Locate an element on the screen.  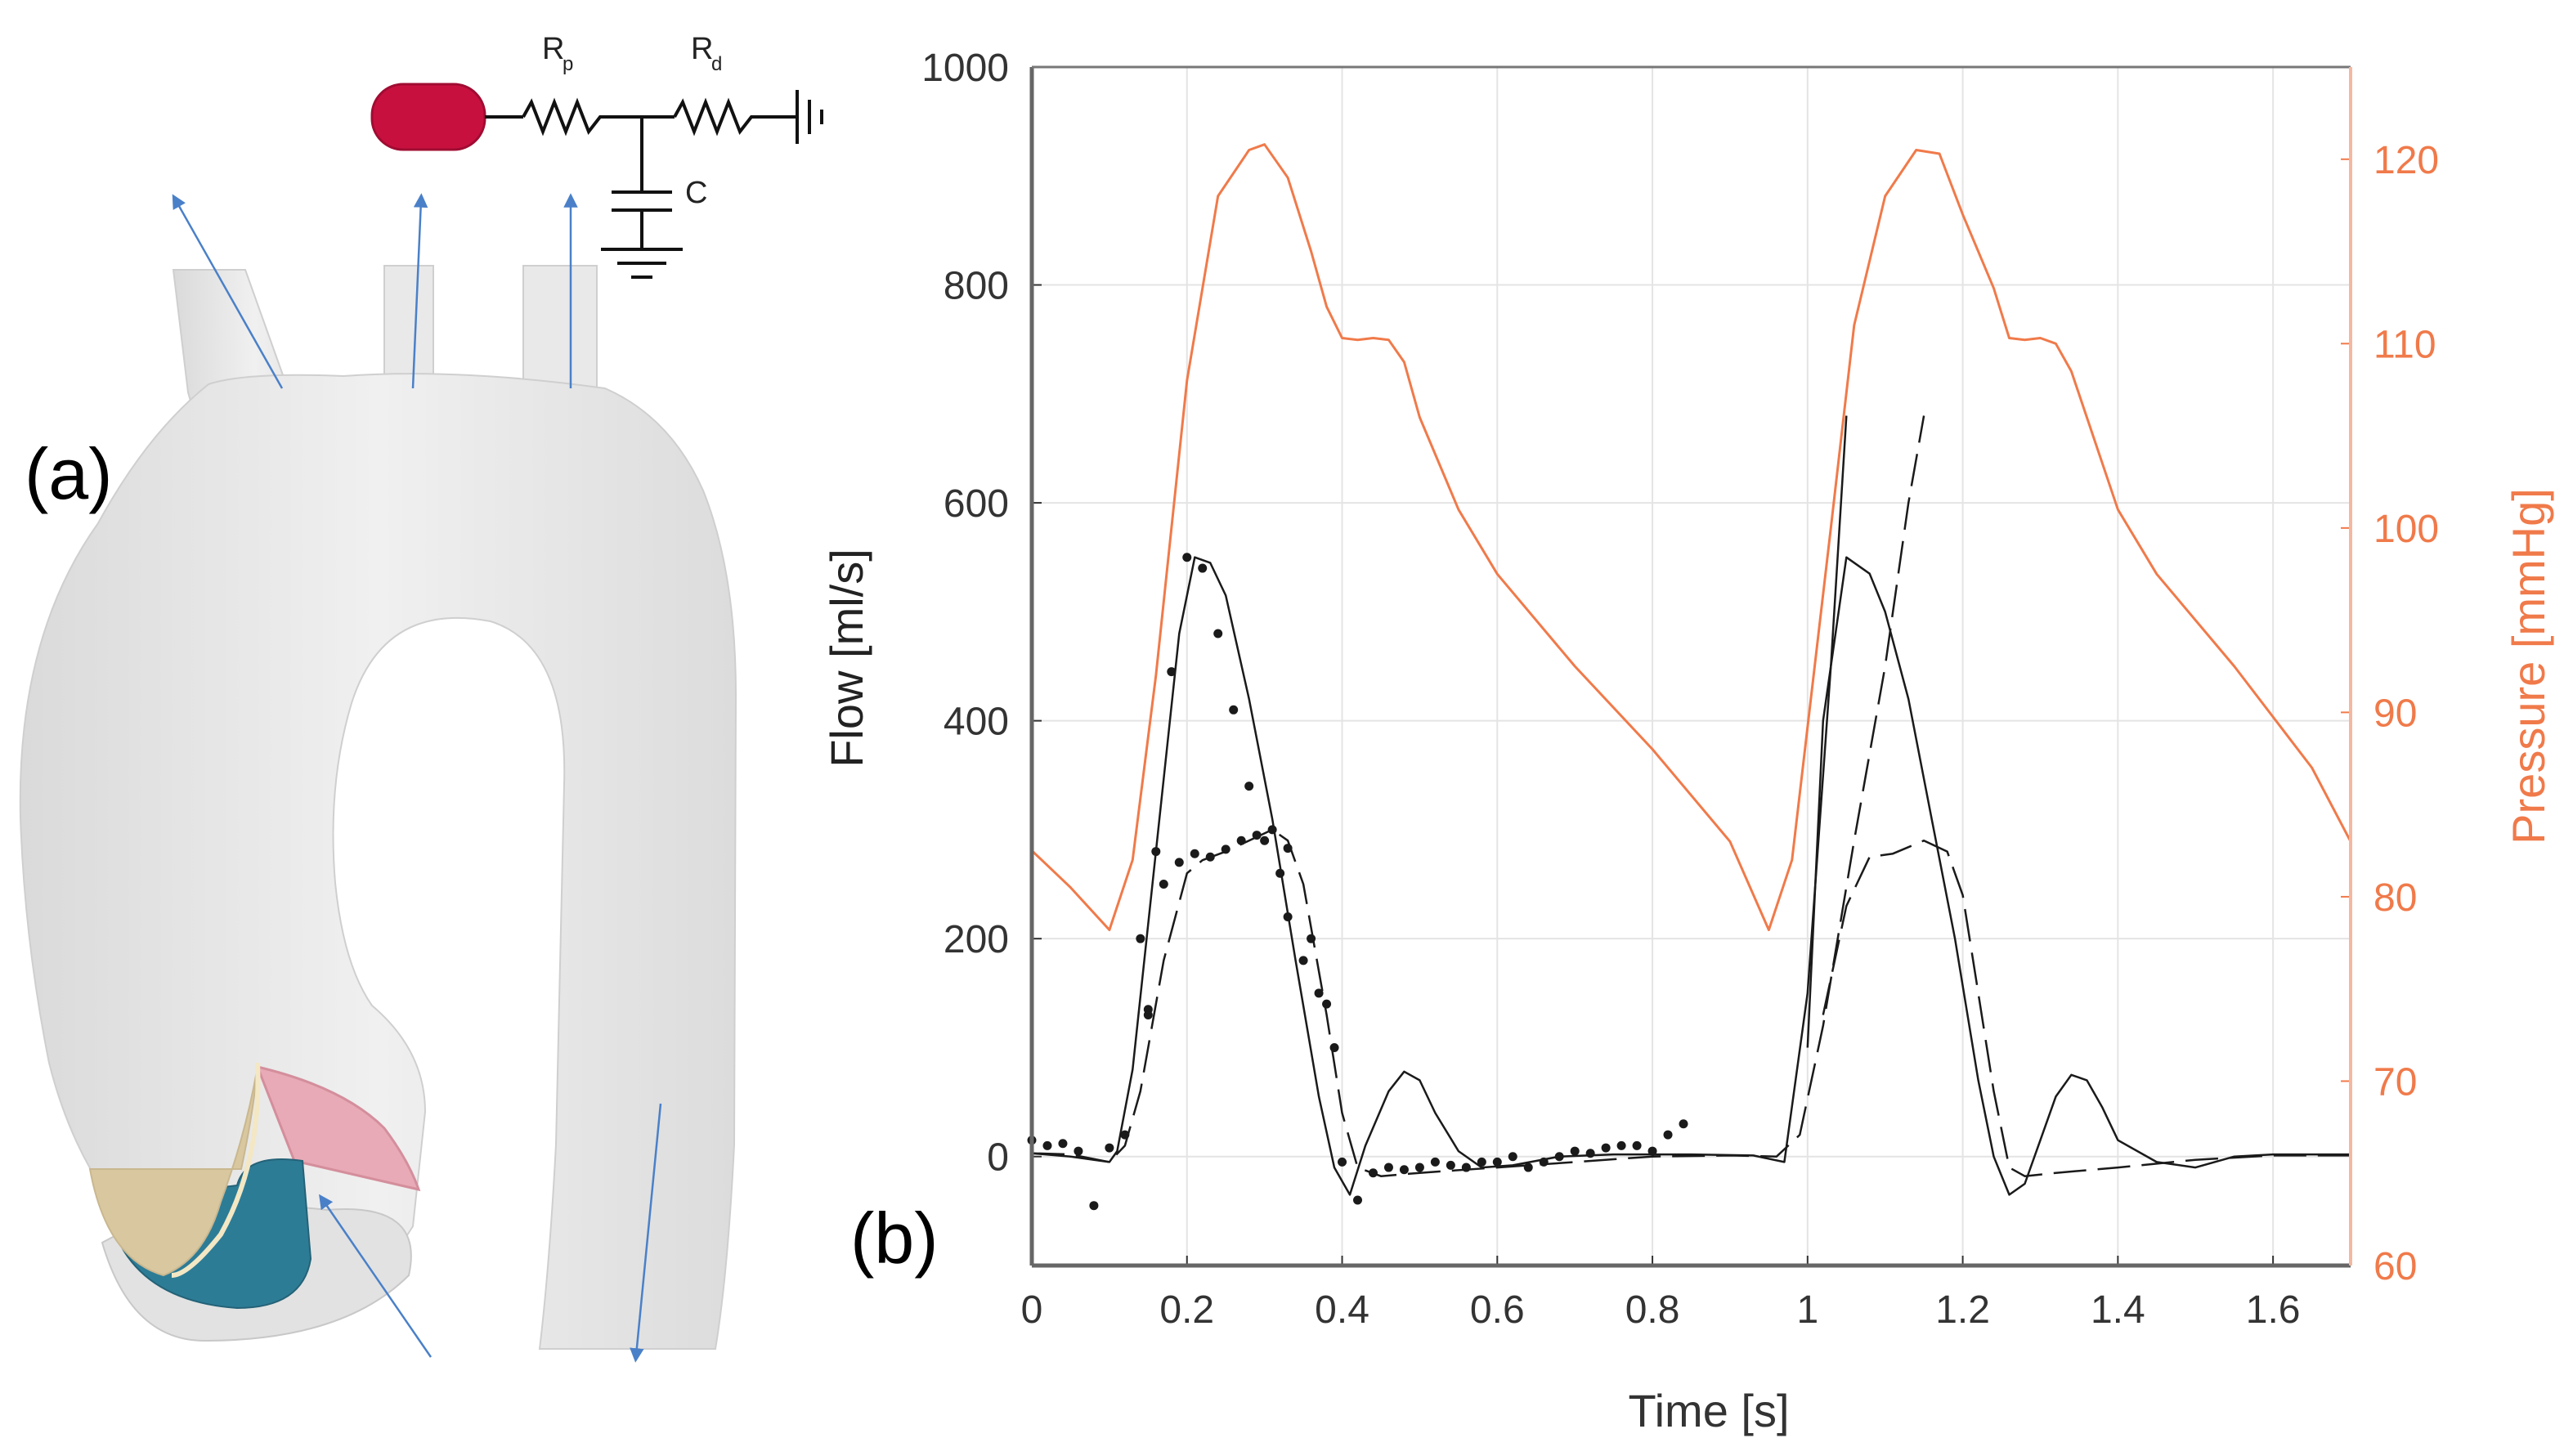
y2-axis-label: Pressure [mmHg] is located at coordinates (2528, 666).